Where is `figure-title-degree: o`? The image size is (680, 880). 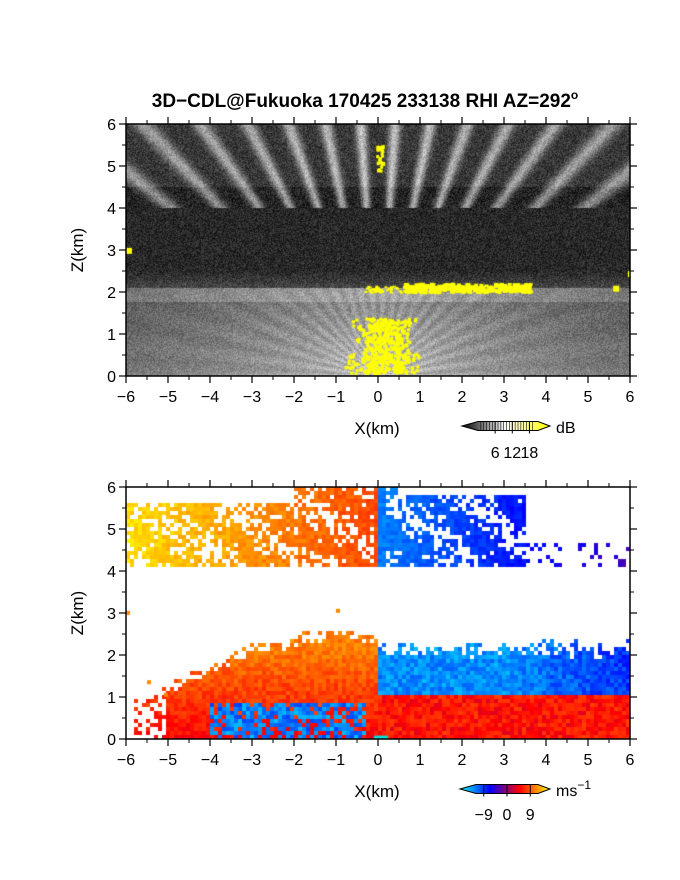
figure-title-degree: o is located at coordinates (574, 95).